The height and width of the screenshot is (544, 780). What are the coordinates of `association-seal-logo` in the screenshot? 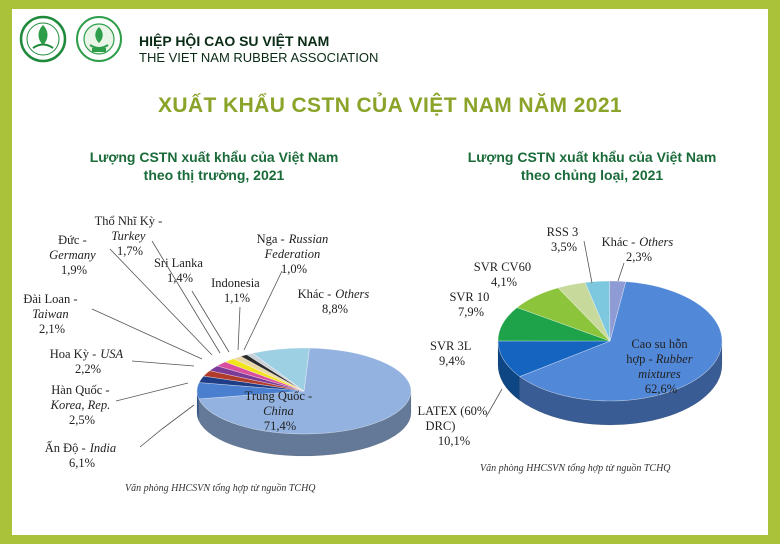 It's located at (99, 39).